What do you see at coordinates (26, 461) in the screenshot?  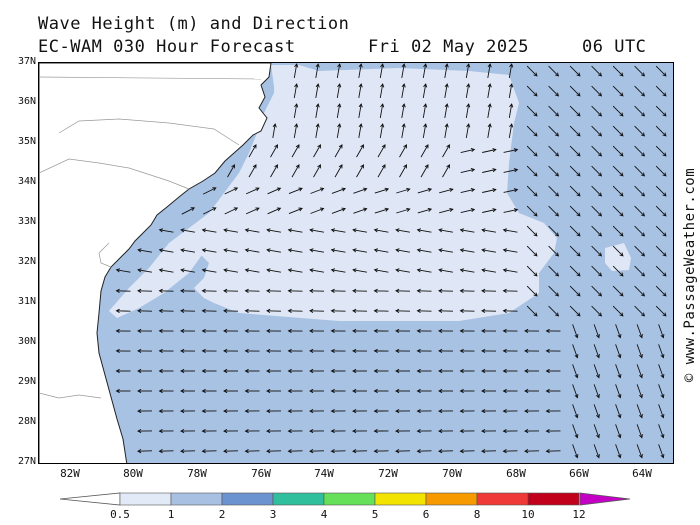 I see `lat-label: 27N` at bounding box center [26, 461].